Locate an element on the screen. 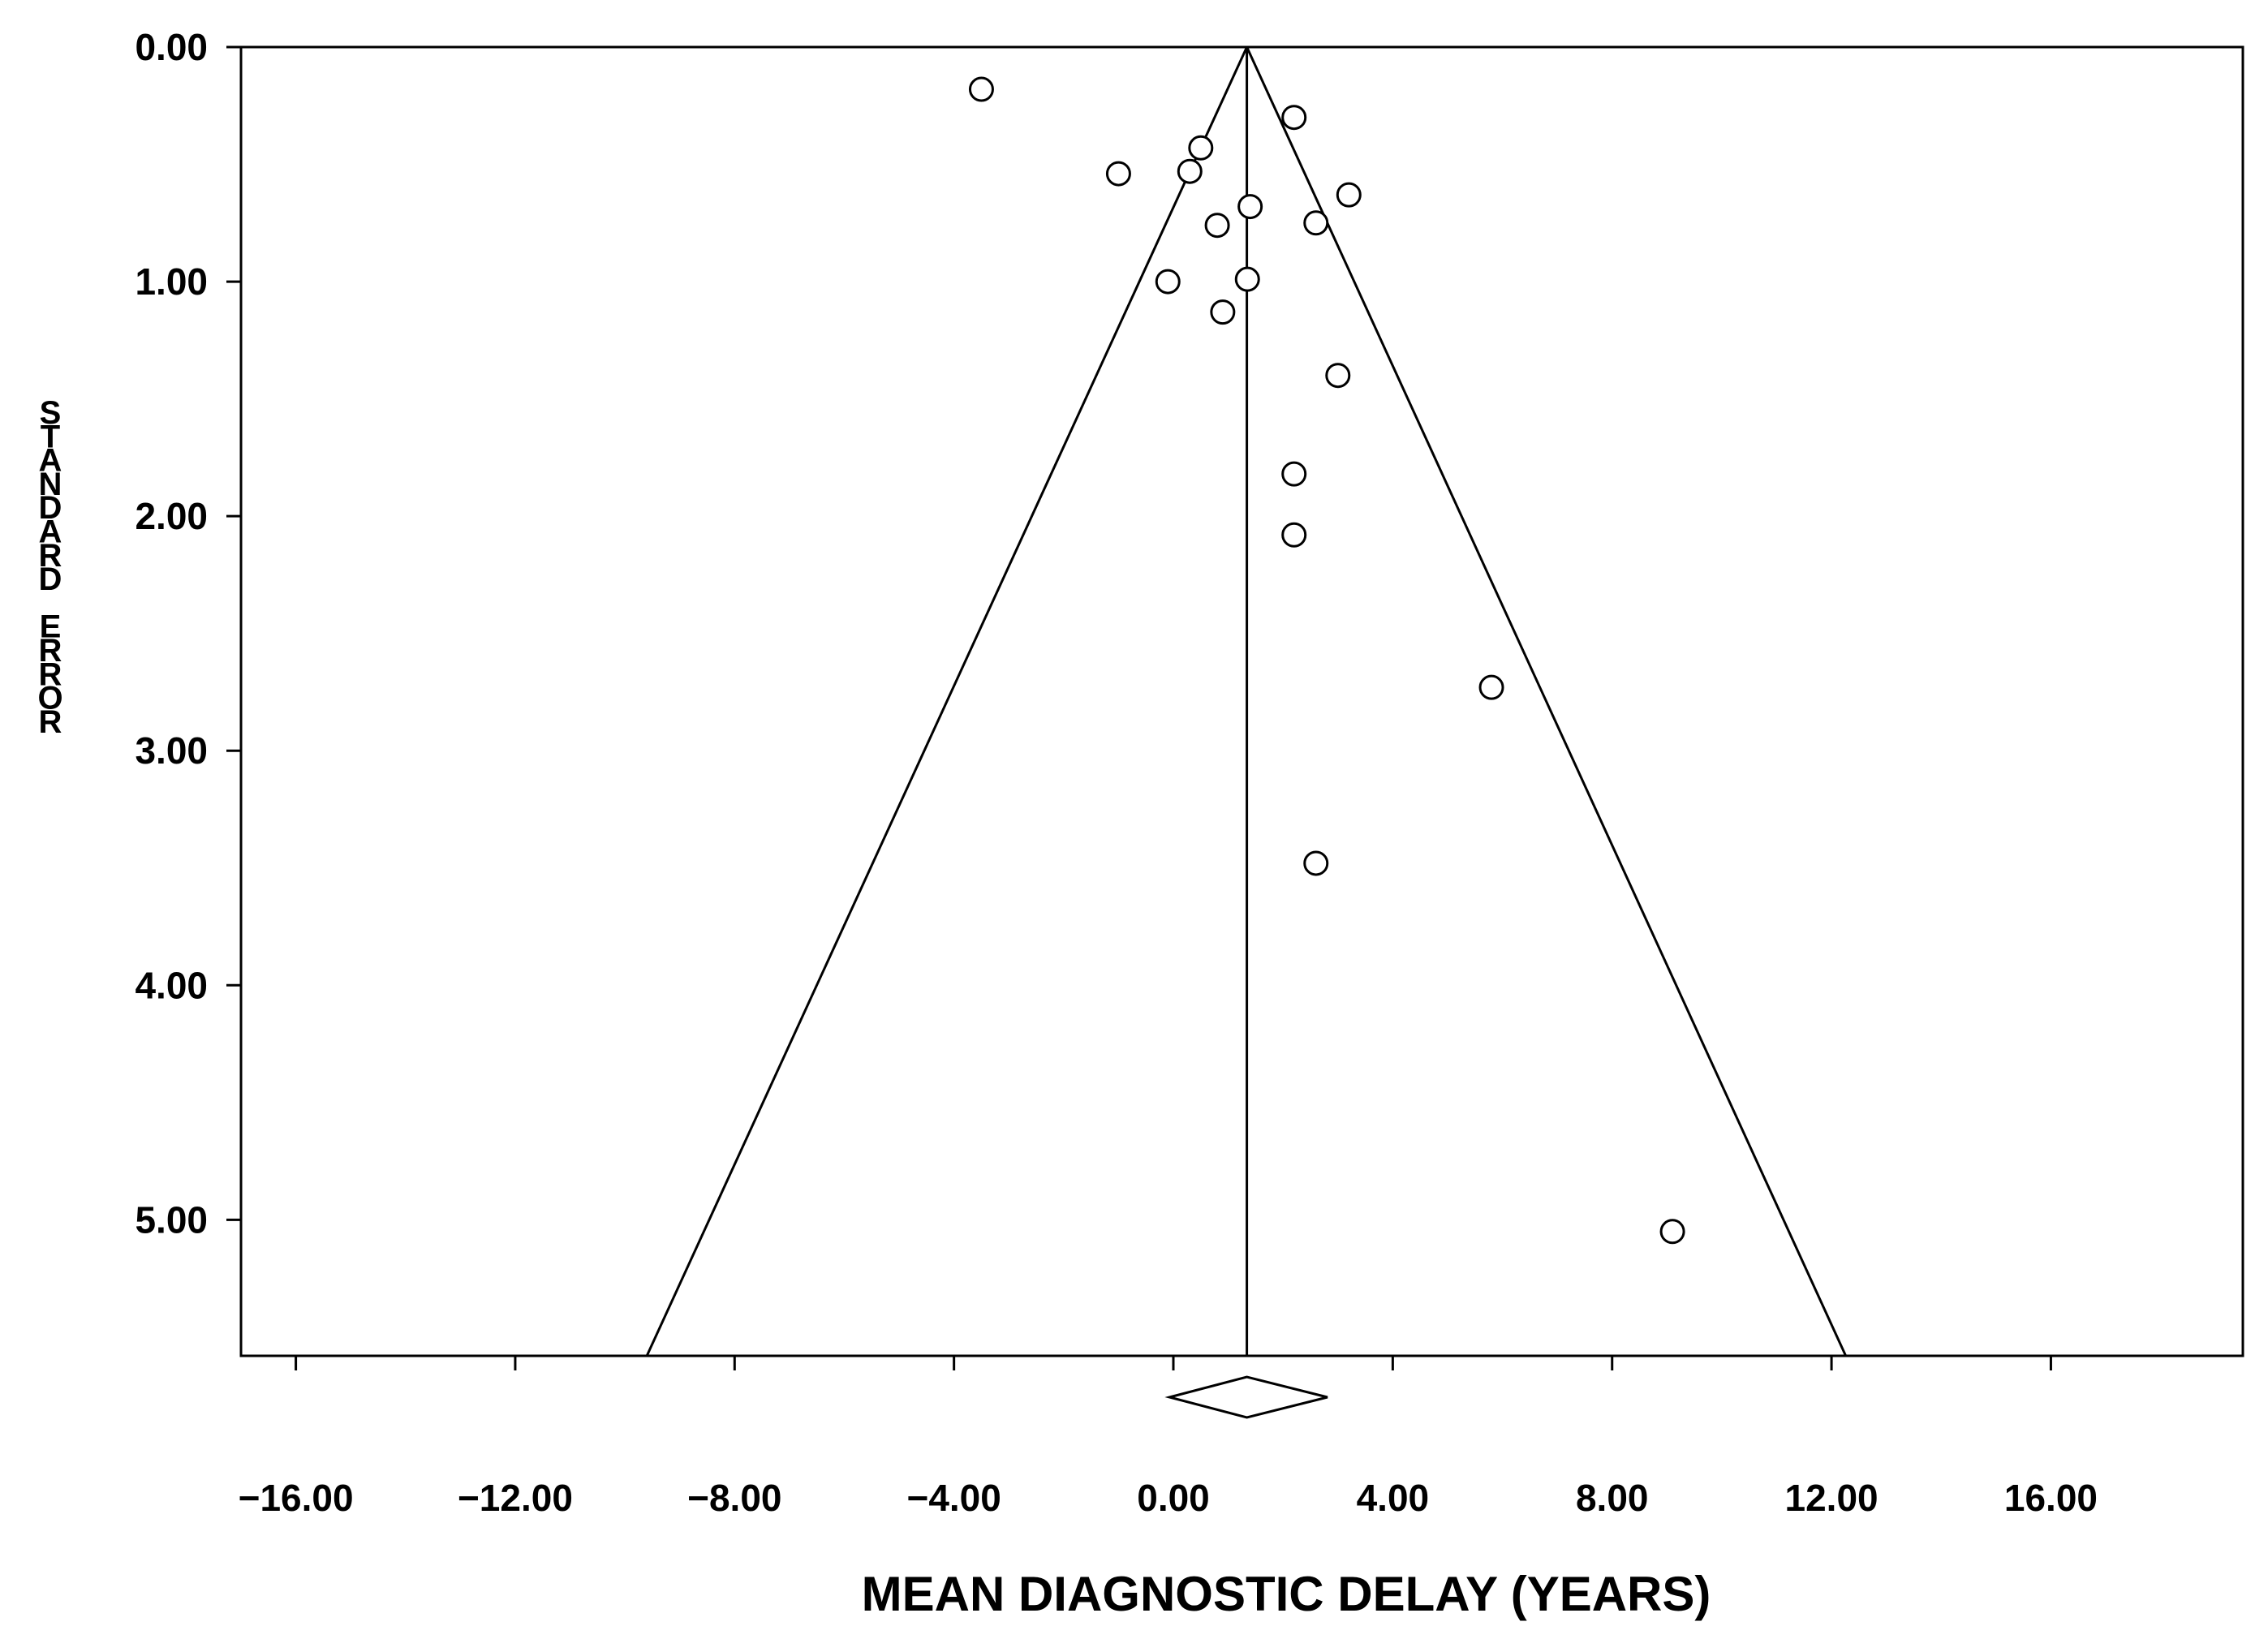  x-tick-label: −16.00 is located at coordinates (296, 1498).